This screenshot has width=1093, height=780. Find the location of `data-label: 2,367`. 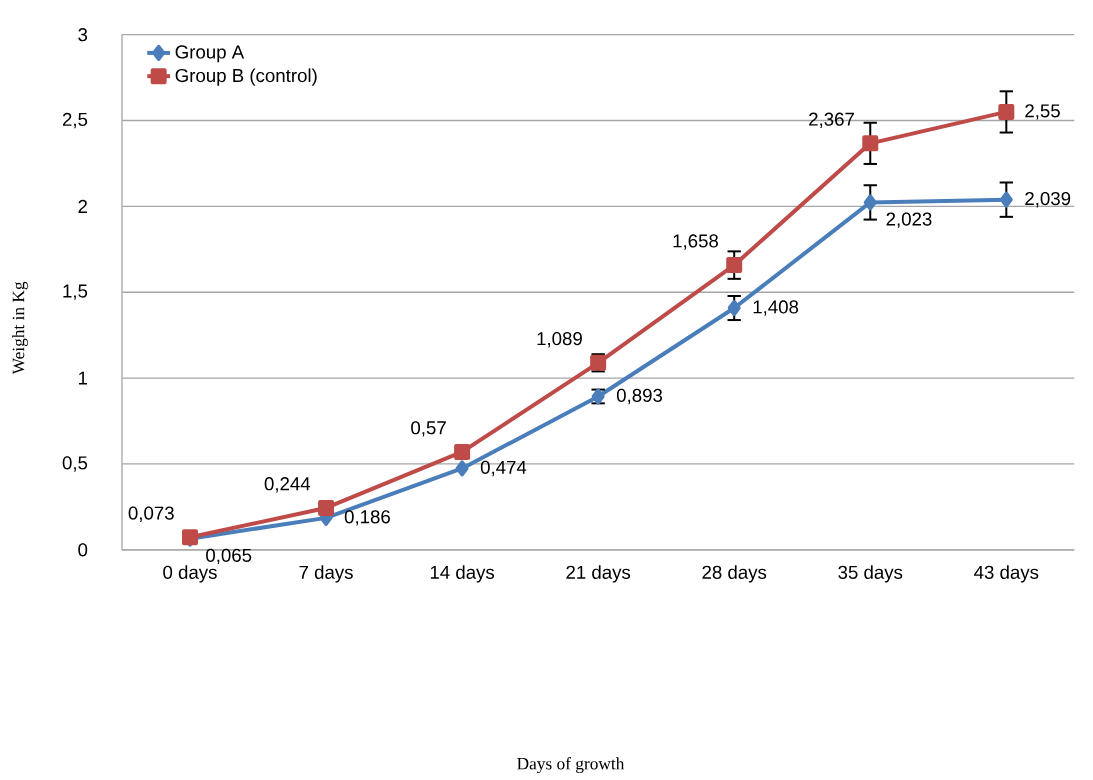

data-label: 2,367 is located at coordinates (831, 120).